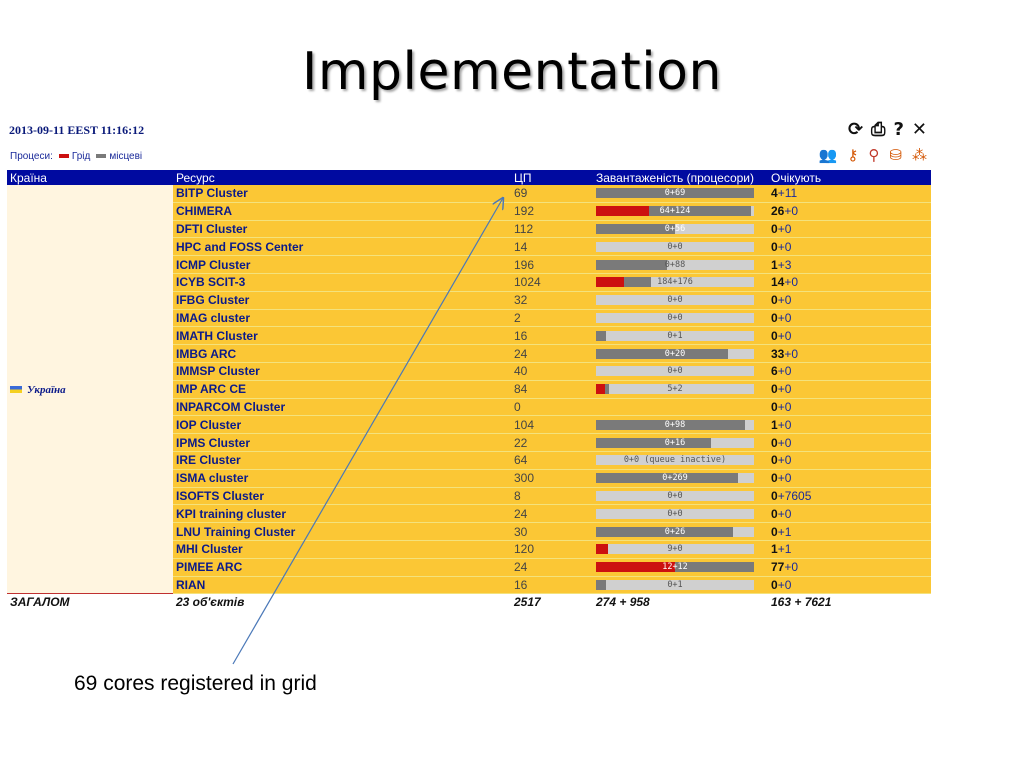 This screenshot has height=768, width=1024. I want to click on resource-link: INPARCOM Cluster, so click(231, 406).